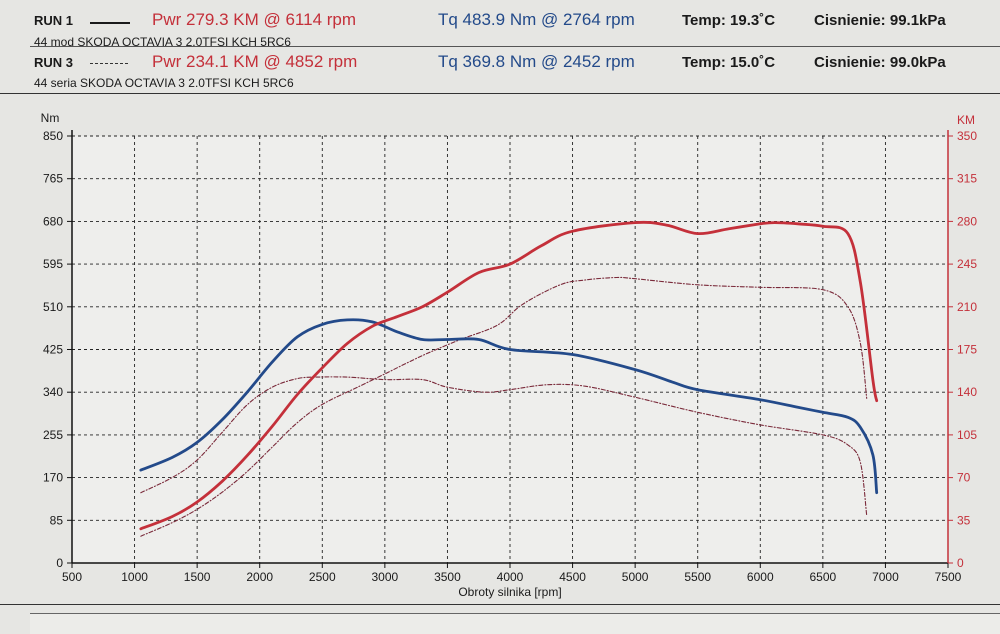  What do you see at coordinates (255, 61) in the screenshot?
I see `run3-power: Pwr 234.1 KM @ 4852 rpm` at bounding box center [255, 61].